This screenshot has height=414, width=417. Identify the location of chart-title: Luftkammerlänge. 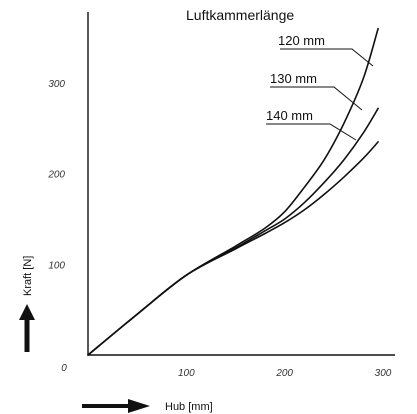
(240, 15).